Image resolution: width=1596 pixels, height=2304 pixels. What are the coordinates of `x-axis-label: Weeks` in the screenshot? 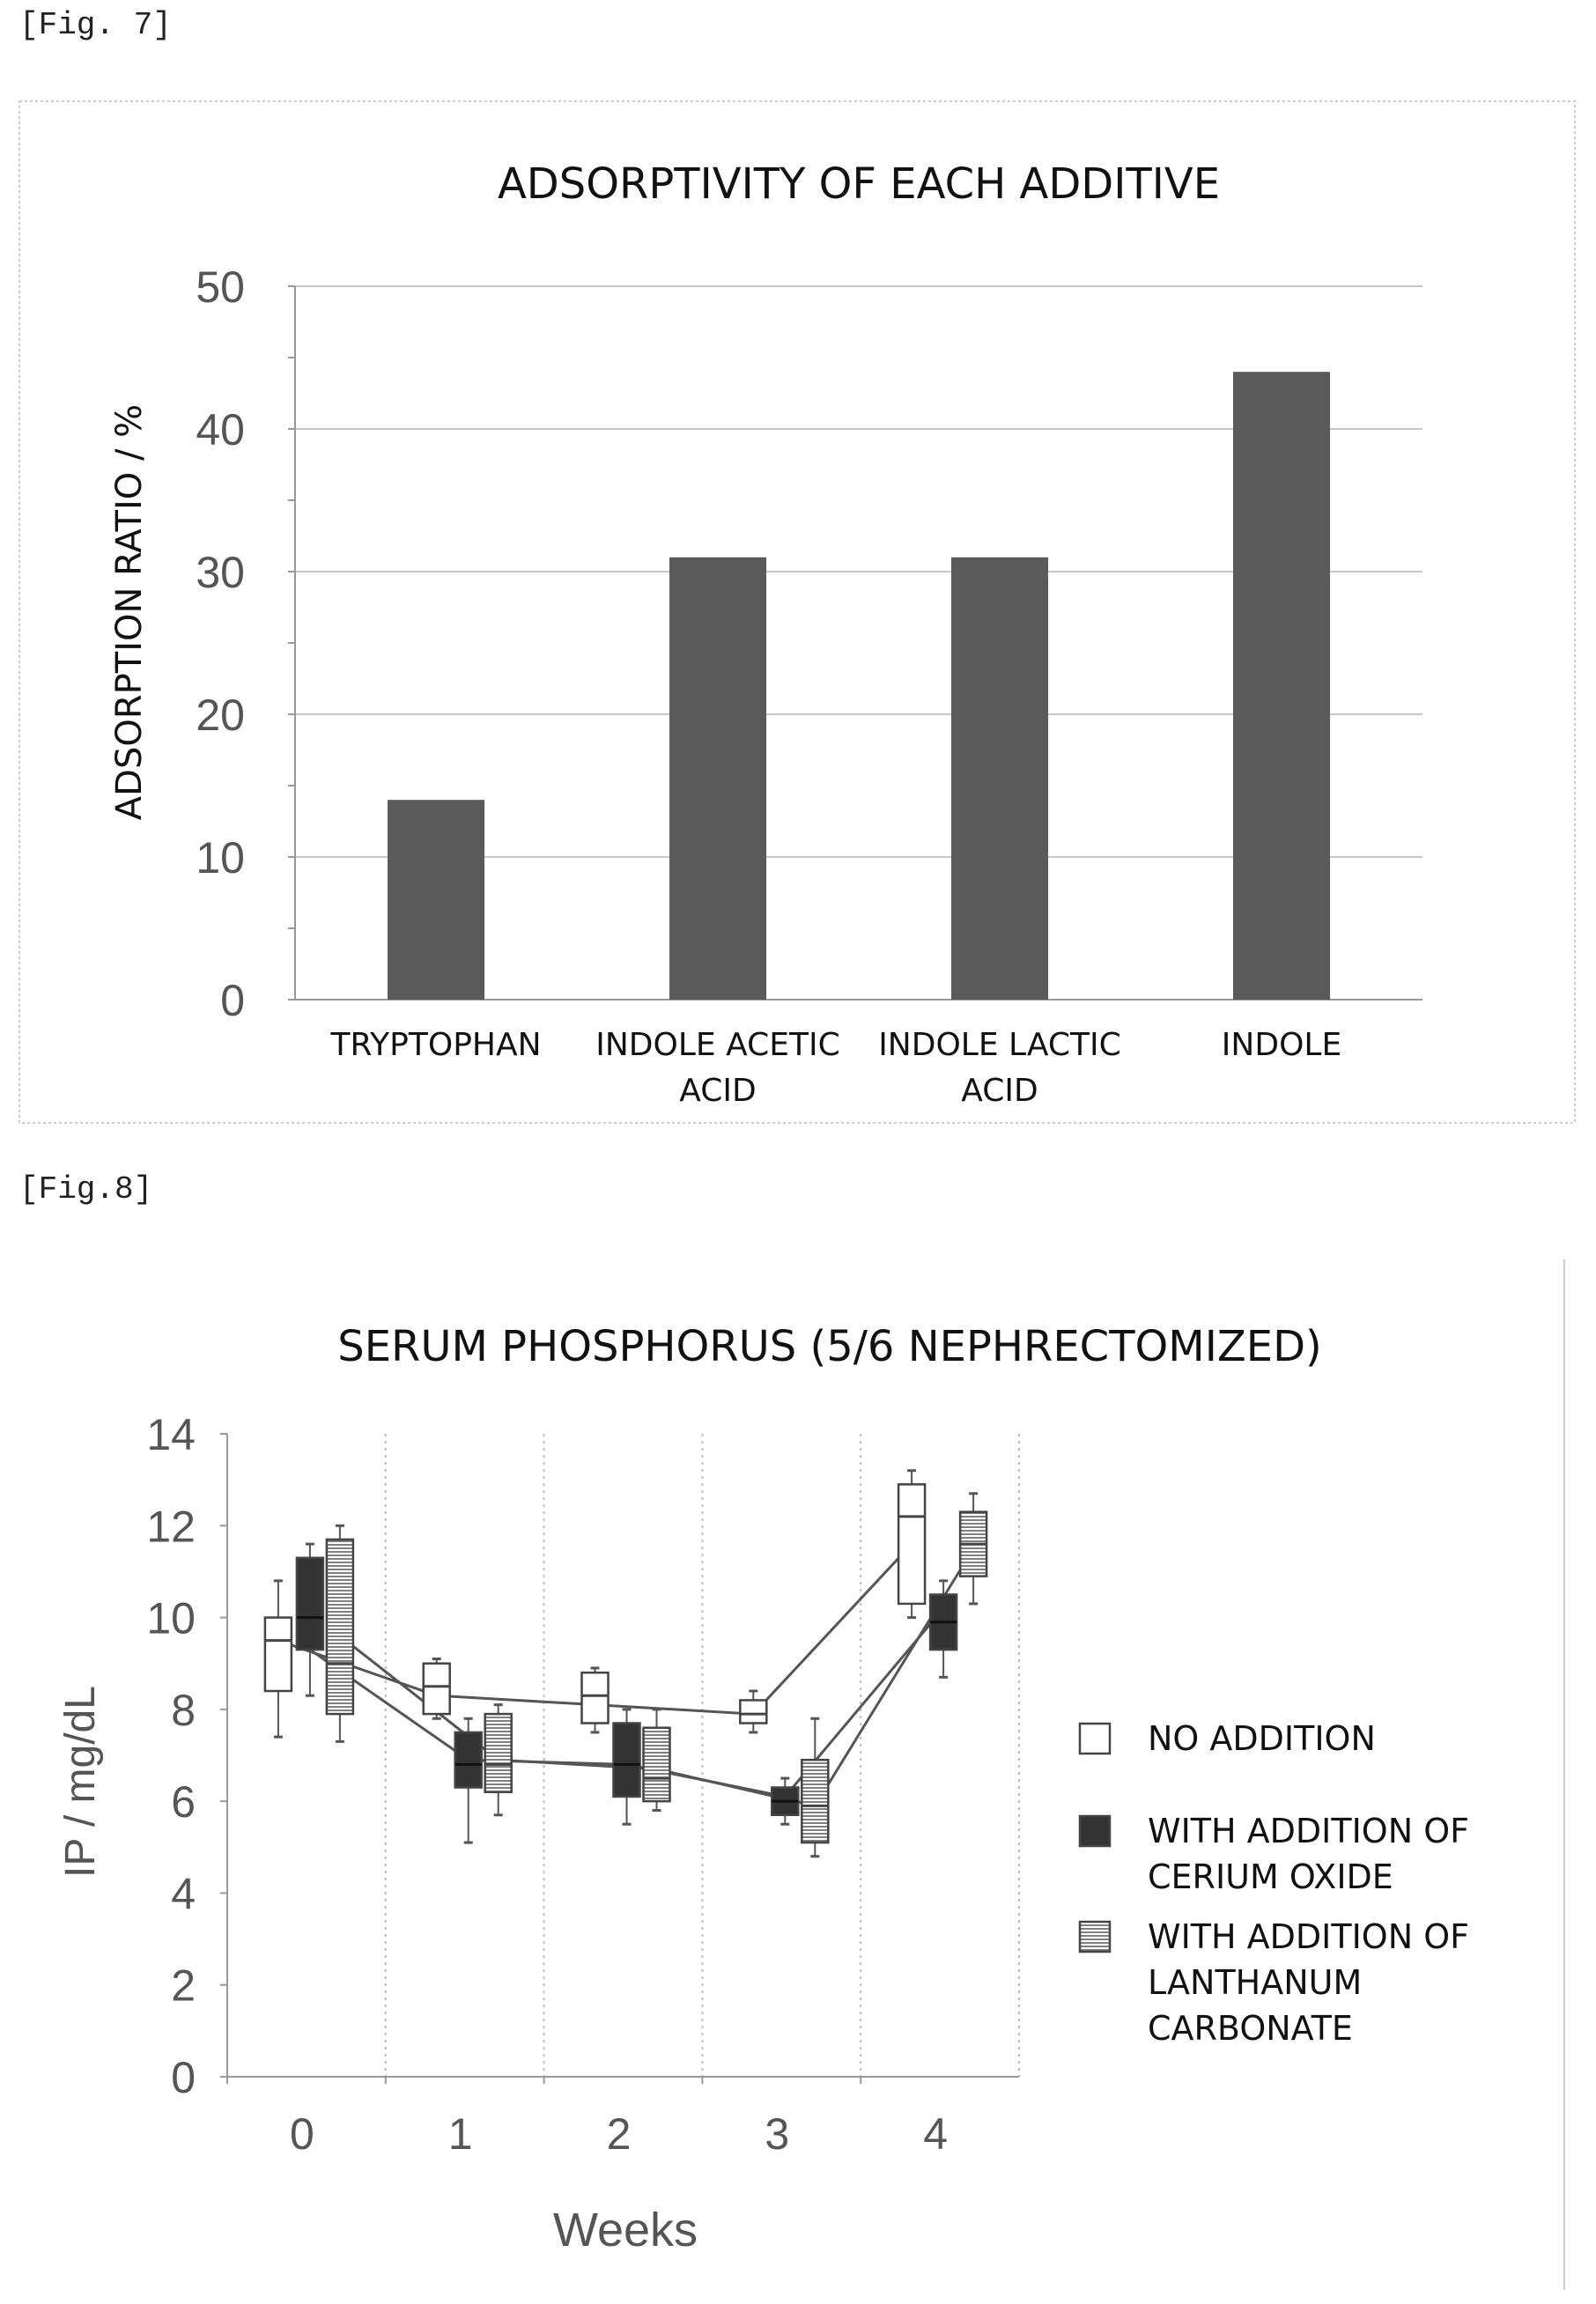 It's located at (625, 2230).